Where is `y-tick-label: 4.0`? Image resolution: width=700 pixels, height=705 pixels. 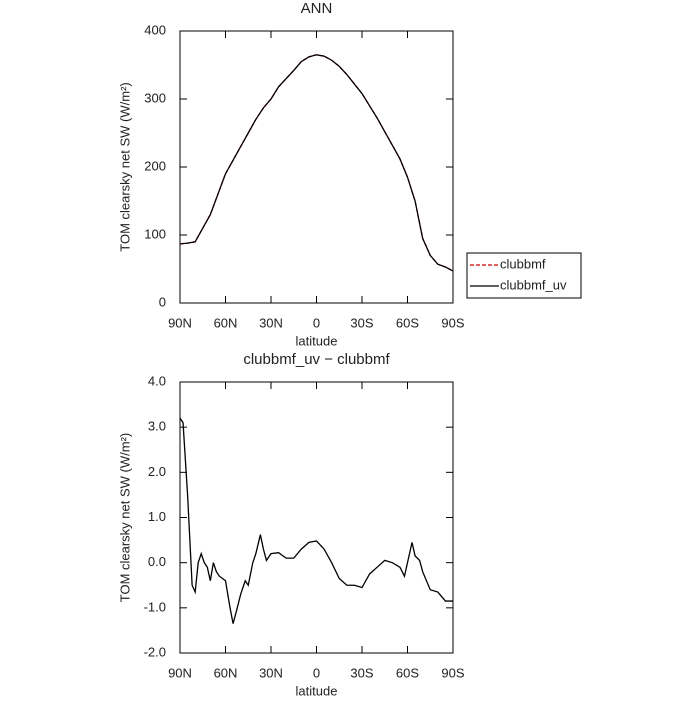 y-tick-label: 4.0 is located at coordinates (157, 380).